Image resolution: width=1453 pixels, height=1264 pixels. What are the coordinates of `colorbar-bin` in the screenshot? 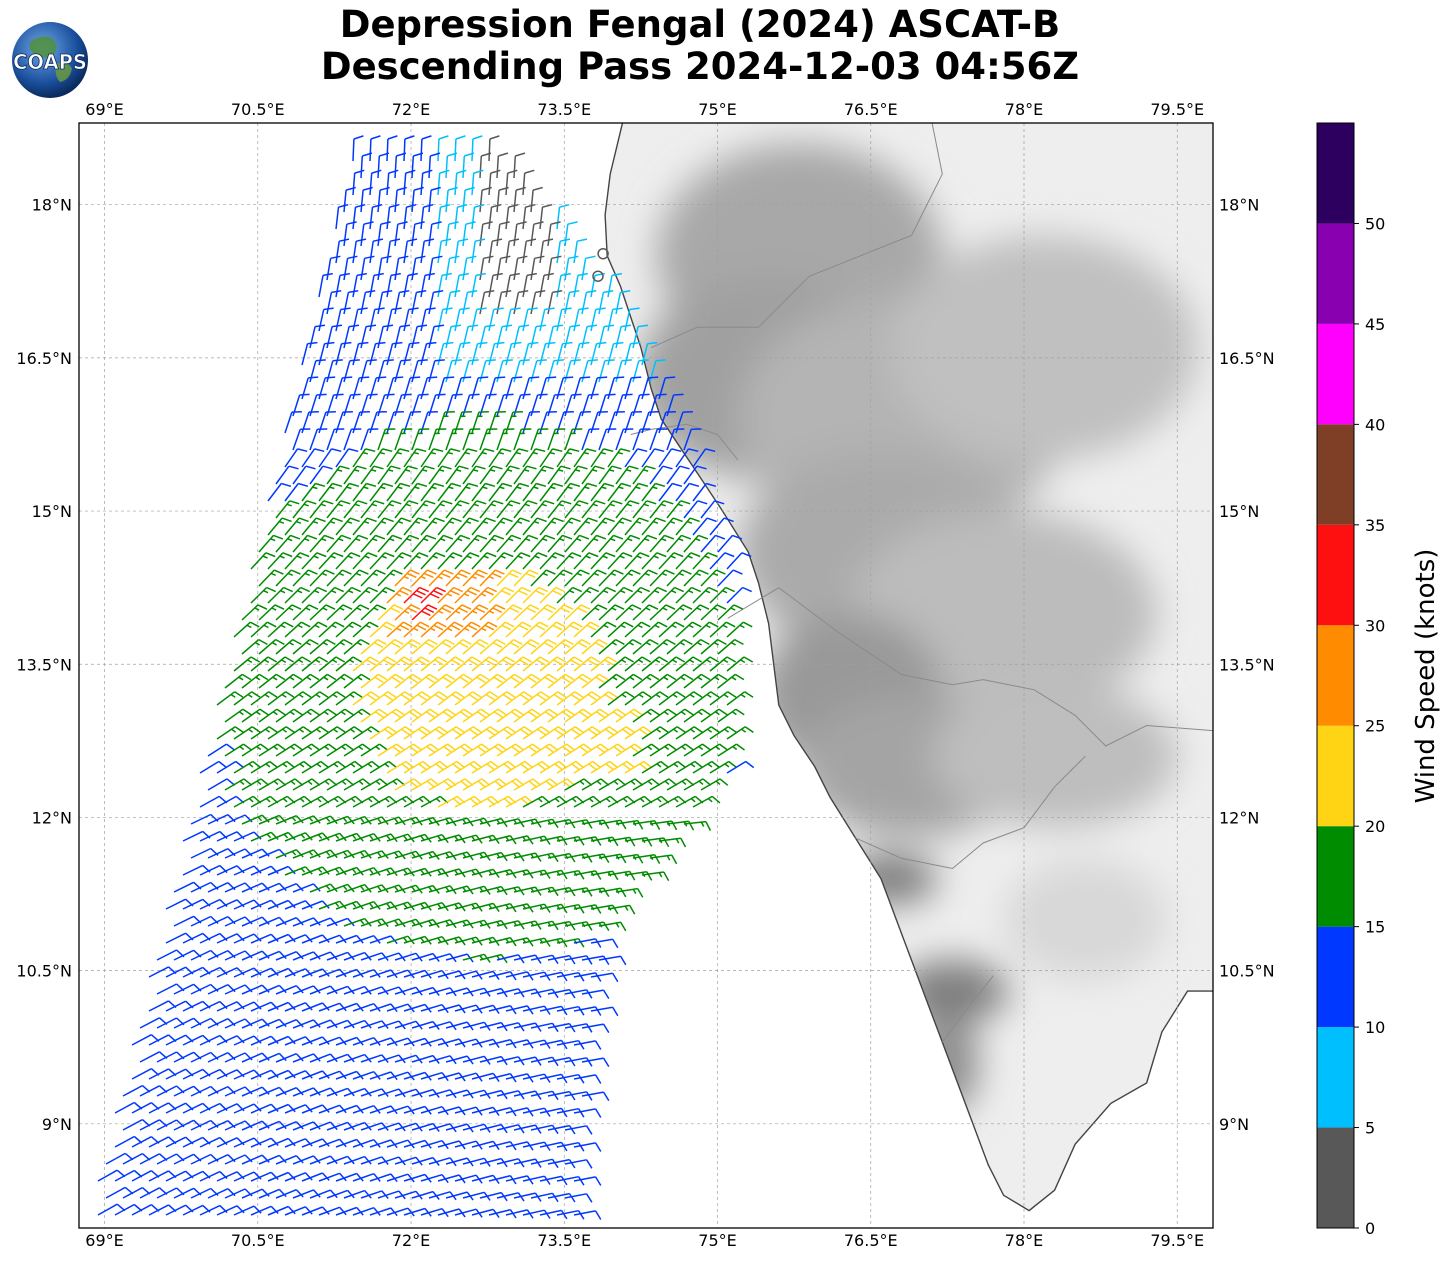 It's located at (1335, 173).